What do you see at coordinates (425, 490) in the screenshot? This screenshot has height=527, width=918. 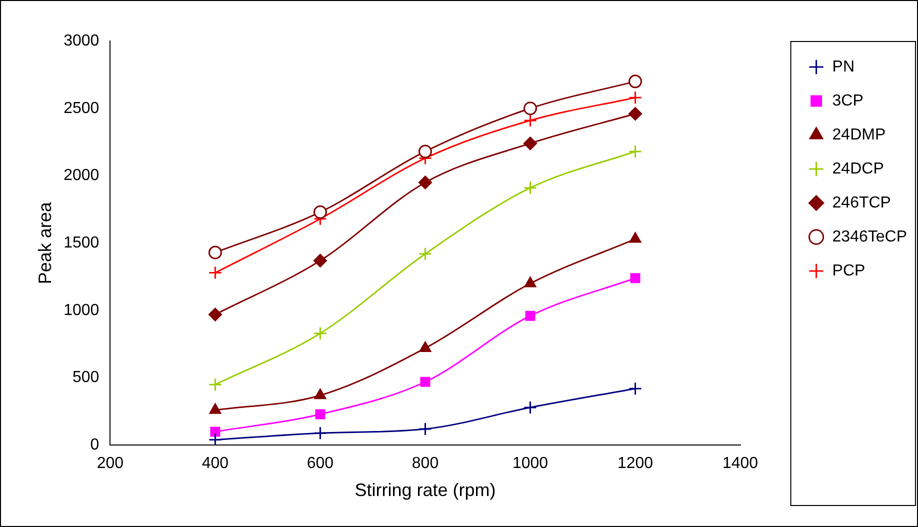 I see `x-axis-title: Stirring rate (rpm)` at bounding box center [425, 490].